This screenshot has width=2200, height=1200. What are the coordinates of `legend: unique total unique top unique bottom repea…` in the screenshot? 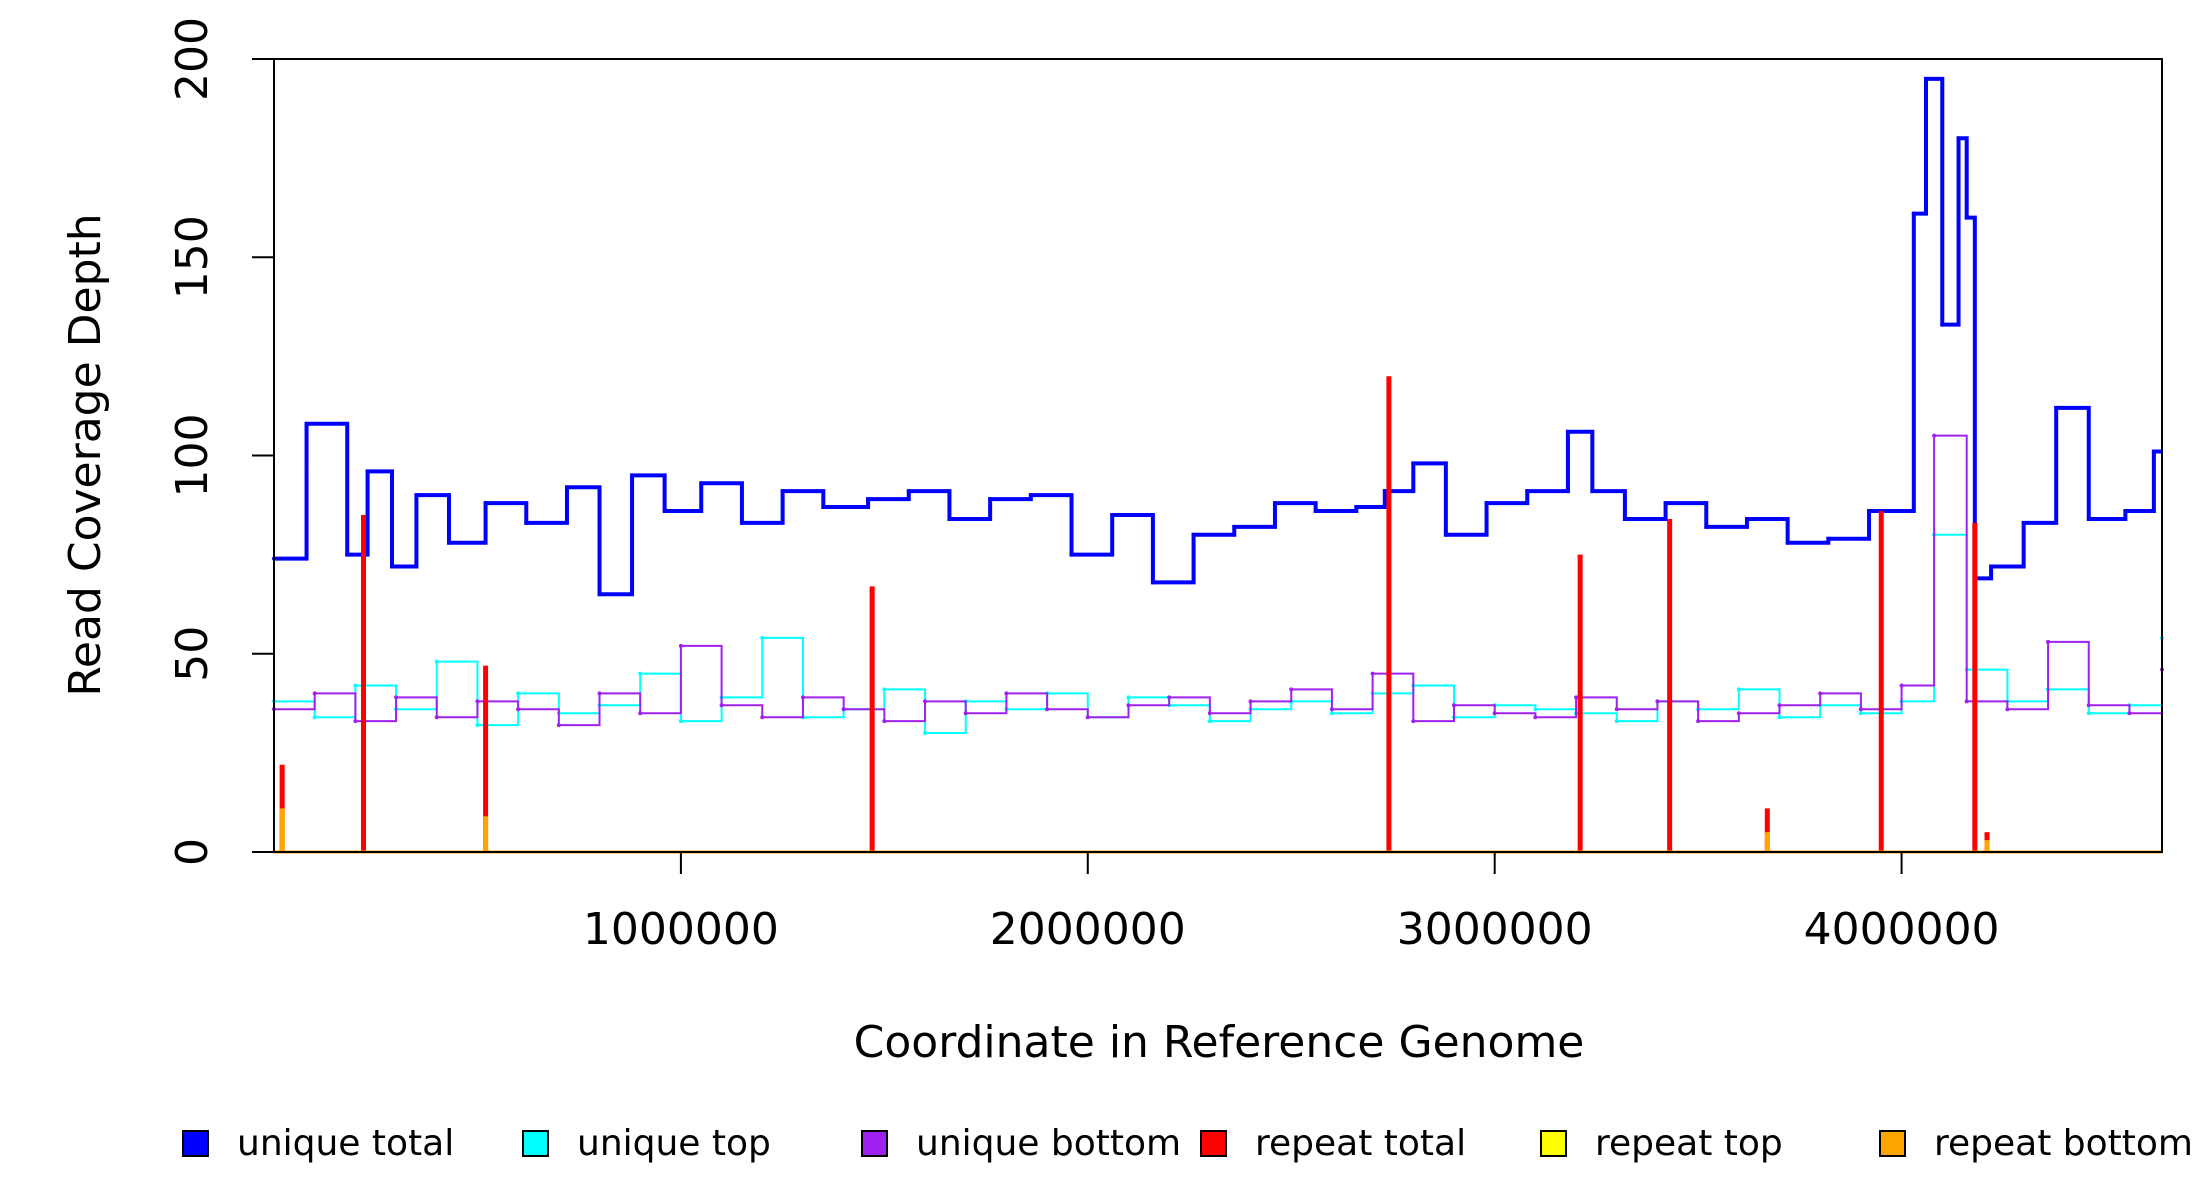 It's located at (1187, 1143).